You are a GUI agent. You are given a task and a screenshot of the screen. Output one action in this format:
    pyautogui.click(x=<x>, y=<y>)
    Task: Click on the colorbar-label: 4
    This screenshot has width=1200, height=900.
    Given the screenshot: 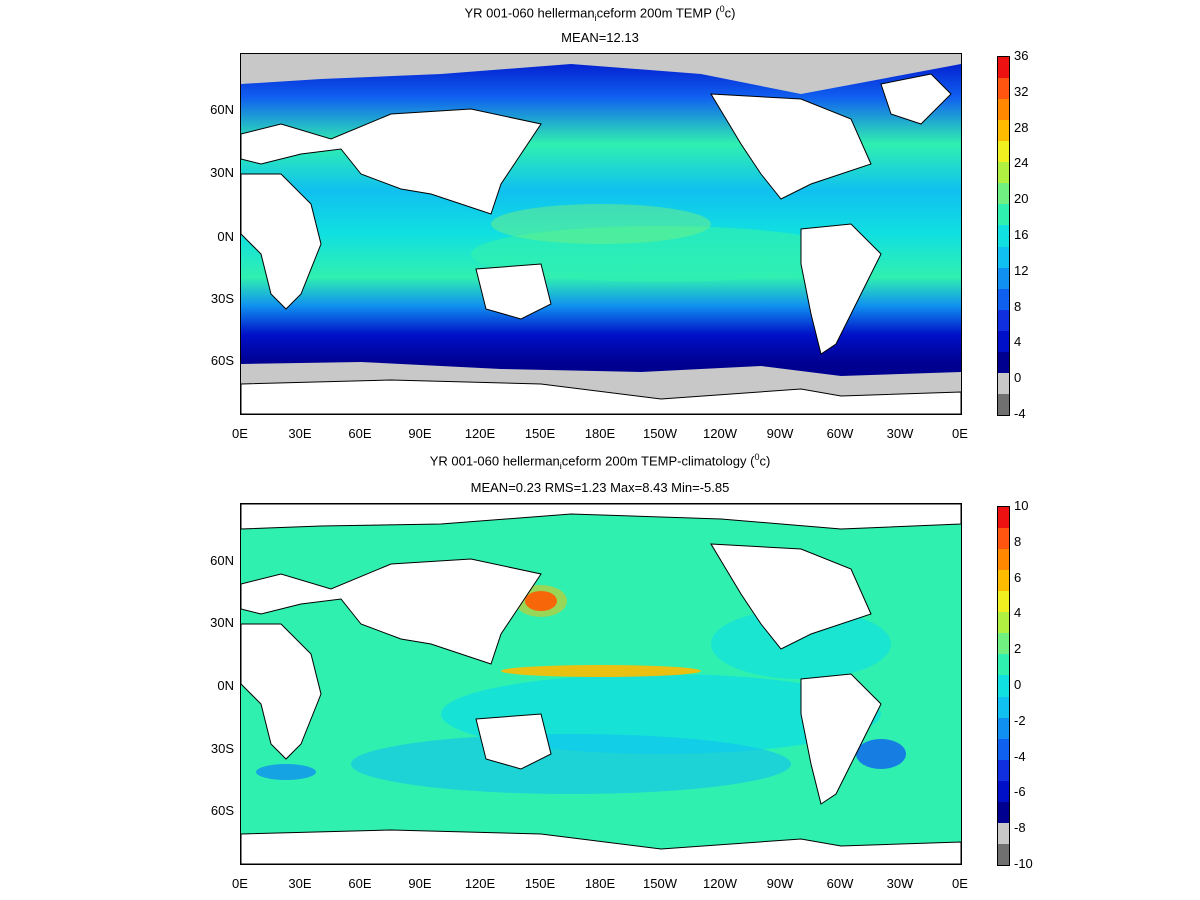 What is the action you would take?
    pyautogui.click(x=1018, y=342)
    